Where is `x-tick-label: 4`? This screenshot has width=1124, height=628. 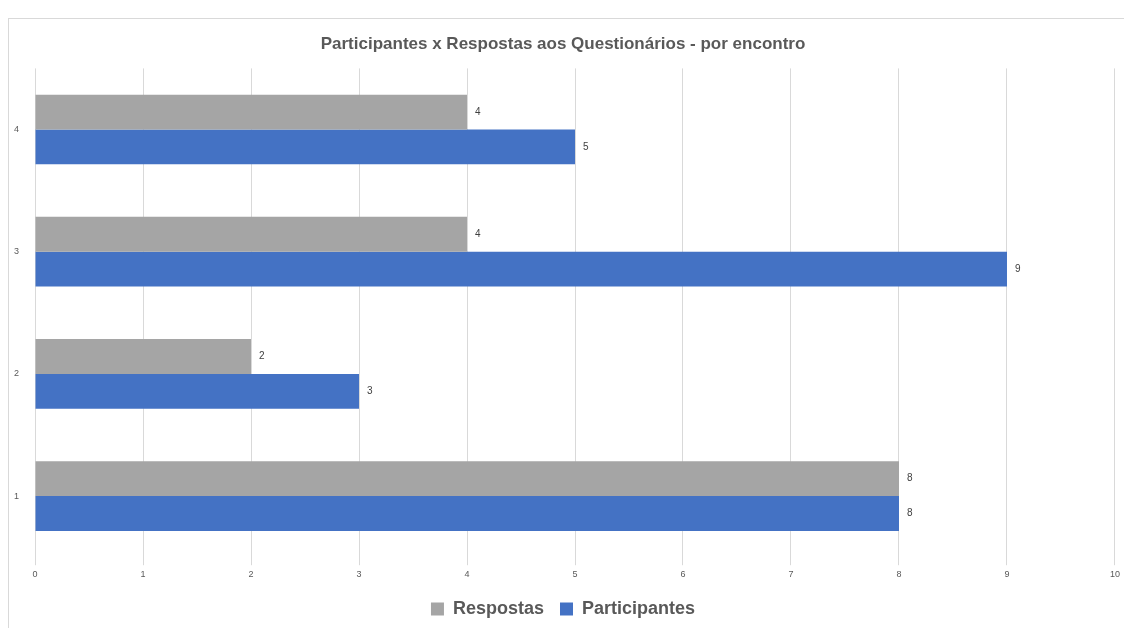 x-tick-label: 4 is located at coordinates (467, 574).